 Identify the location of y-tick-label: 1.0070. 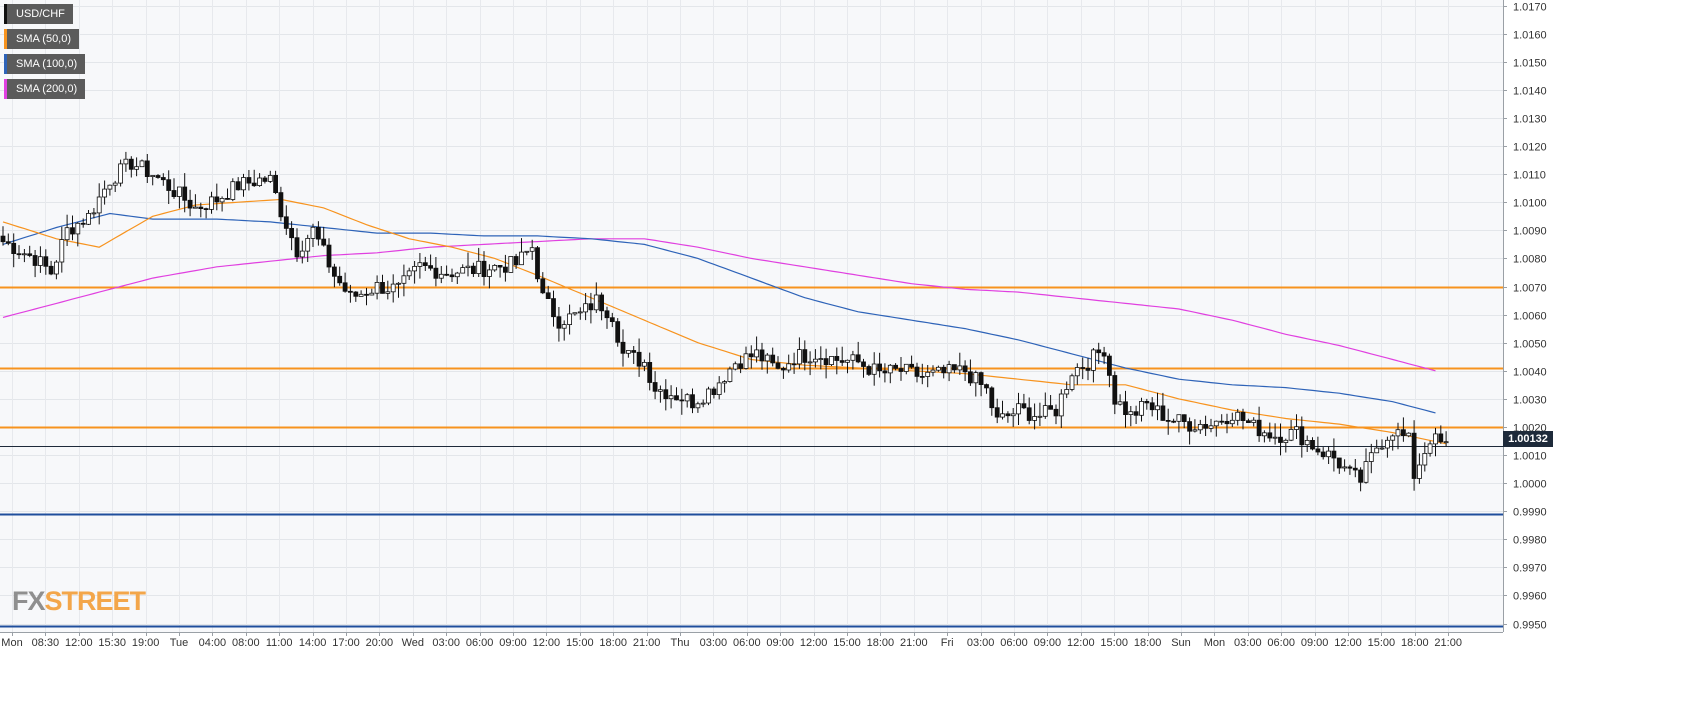
(1530, 289).